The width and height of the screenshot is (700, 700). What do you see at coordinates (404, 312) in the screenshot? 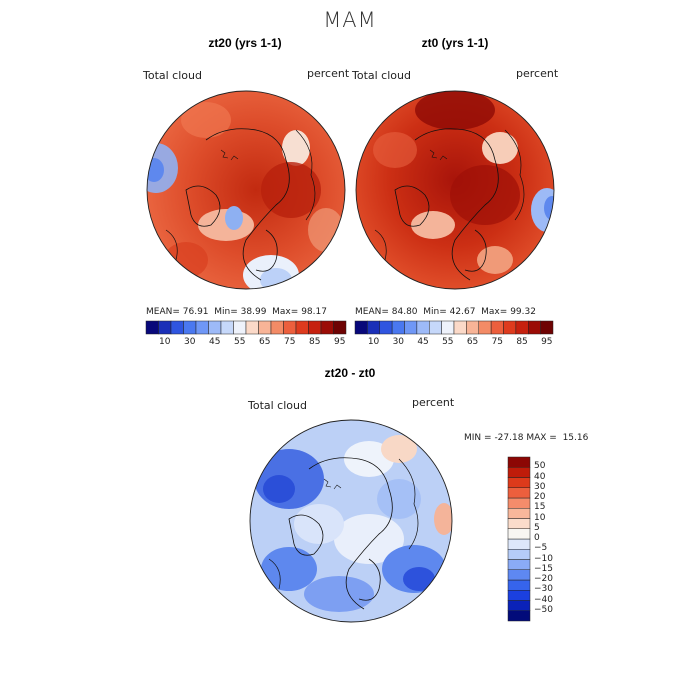
I see `panel-2-mean: 84.80` at bounding box center [404, 312].